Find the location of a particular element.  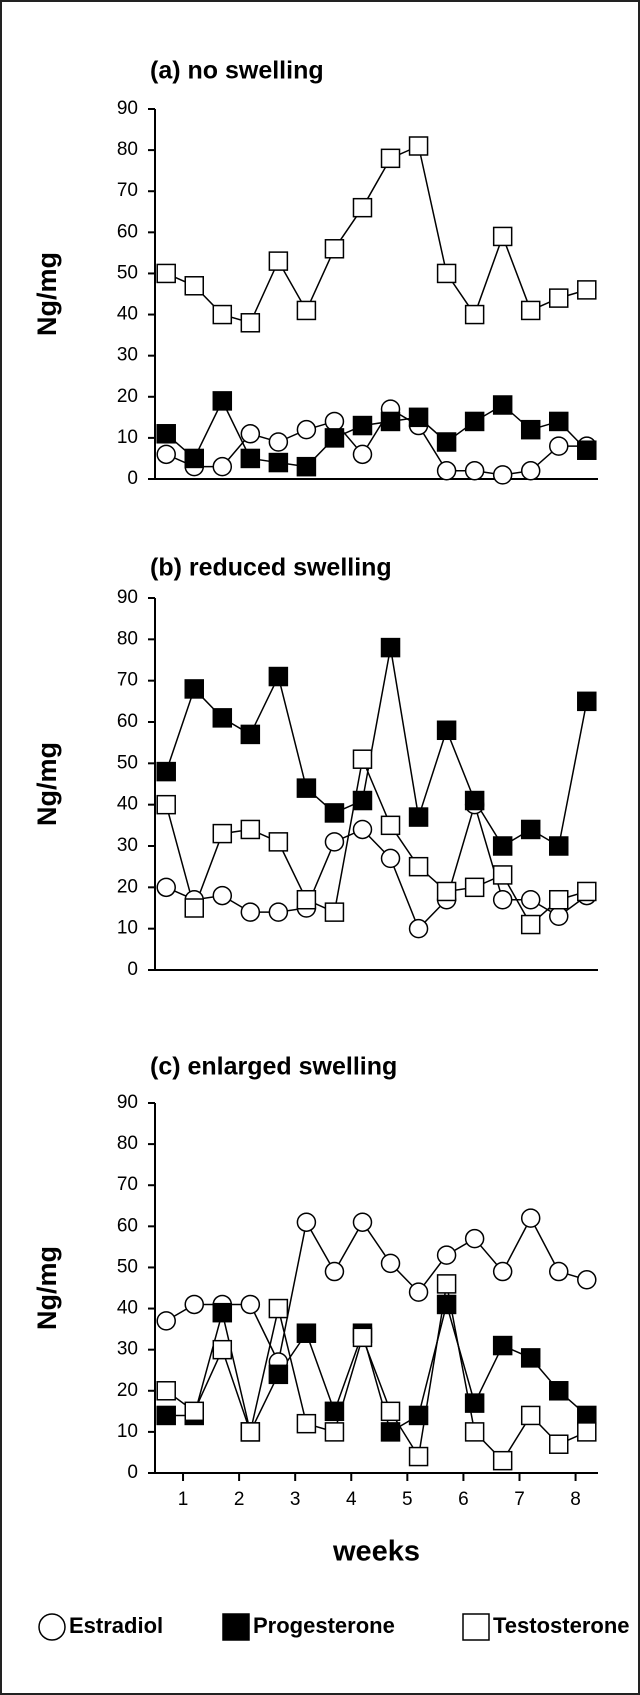

y-tick-label: 60 is located at coordinates (127, 1225).